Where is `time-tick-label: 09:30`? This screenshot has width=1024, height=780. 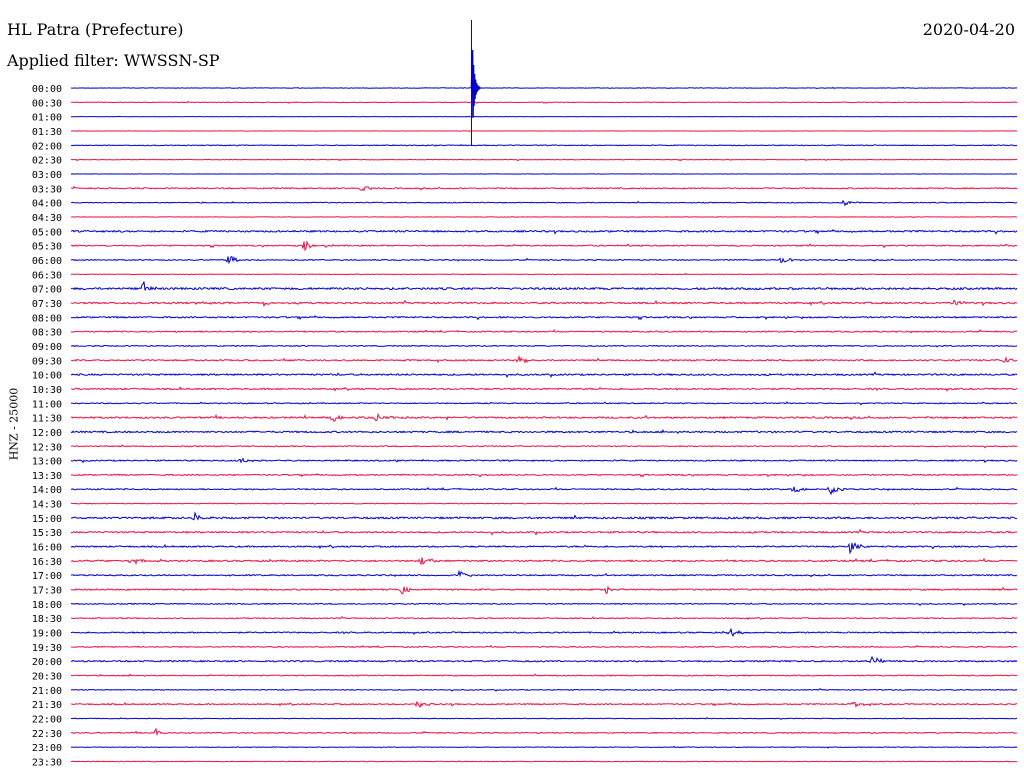
time-tick-label: 09:30 is located at coordinates (47, 361).